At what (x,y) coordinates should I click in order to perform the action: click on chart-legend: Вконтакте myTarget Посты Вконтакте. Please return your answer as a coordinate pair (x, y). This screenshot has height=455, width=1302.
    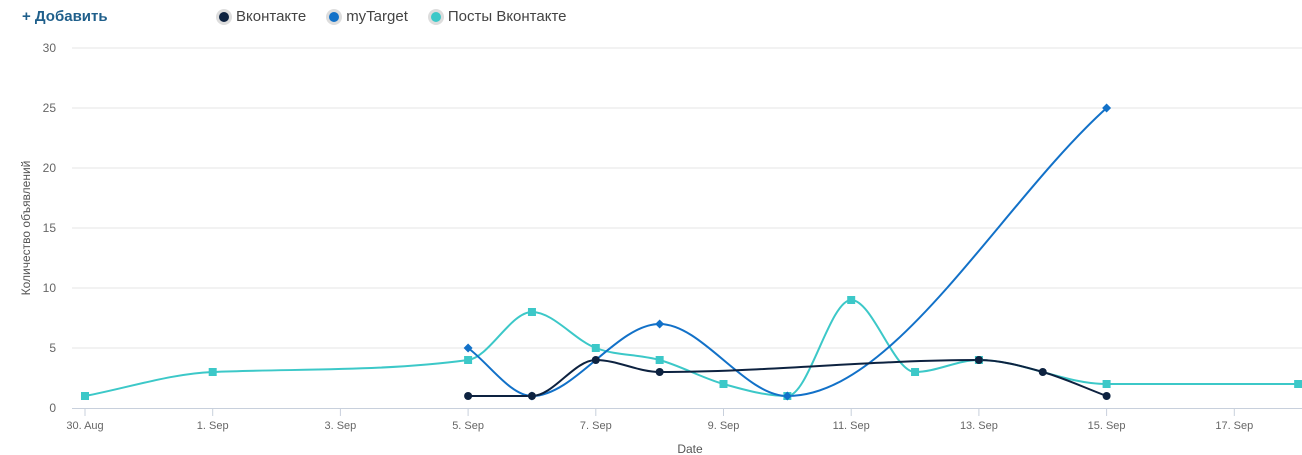
    Looking at the image, I should click on (391, 16).